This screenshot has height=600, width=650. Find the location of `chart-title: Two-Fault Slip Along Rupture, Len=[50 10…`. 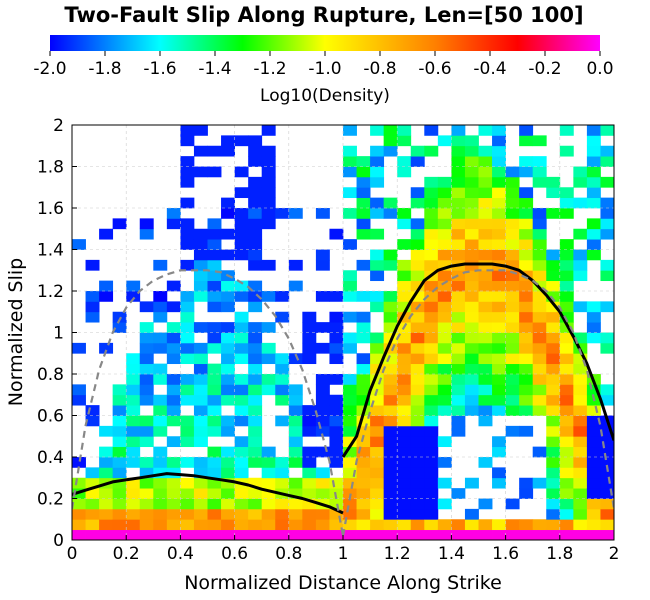

chart-title: Two-Fault Slip Along Rupture, Len=[50 10… is located at coordinates (323, 15).